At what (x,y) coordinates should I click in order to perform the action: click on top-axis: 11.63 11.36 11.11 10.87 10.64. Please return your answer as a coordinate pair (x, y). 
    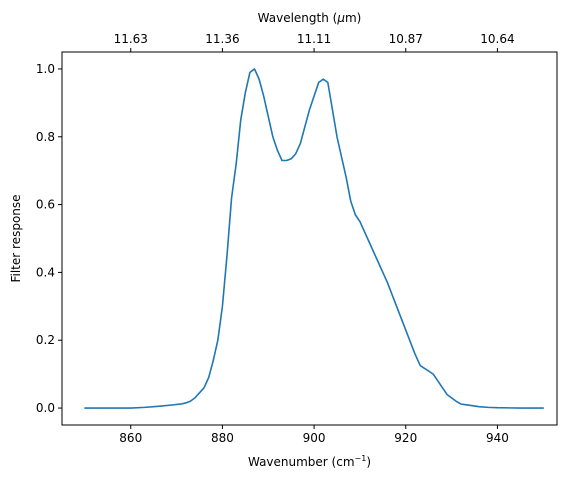
    Looking at the image, I should click on (314, 42).